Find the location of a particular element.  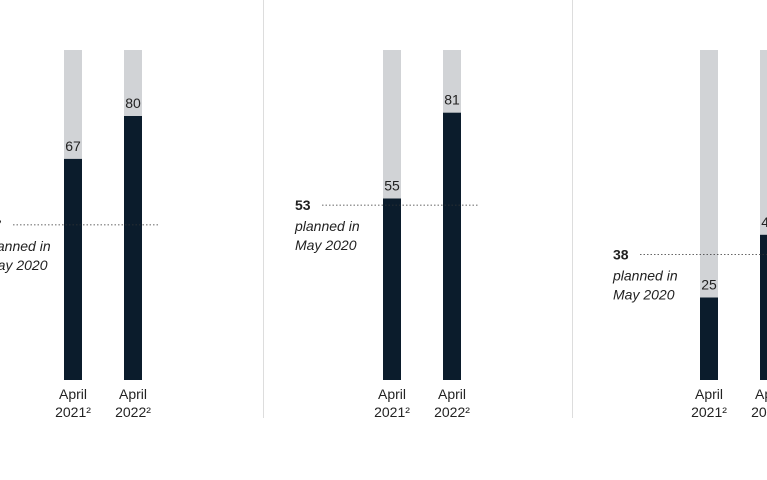

reference-value: 38 is located at coordinates (621, 255).